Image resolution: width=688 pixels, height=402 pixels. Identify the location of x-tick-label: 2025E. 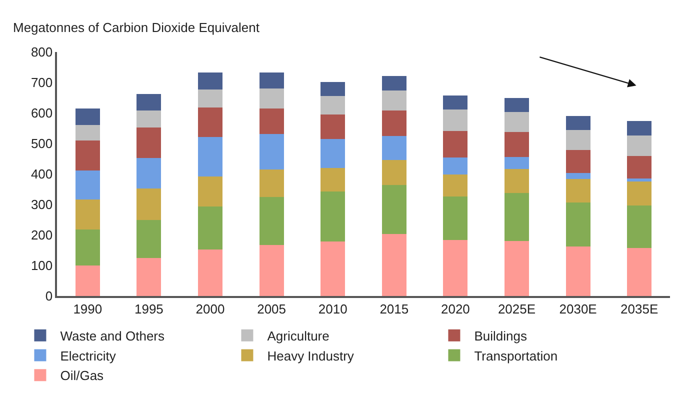
(517, 308).